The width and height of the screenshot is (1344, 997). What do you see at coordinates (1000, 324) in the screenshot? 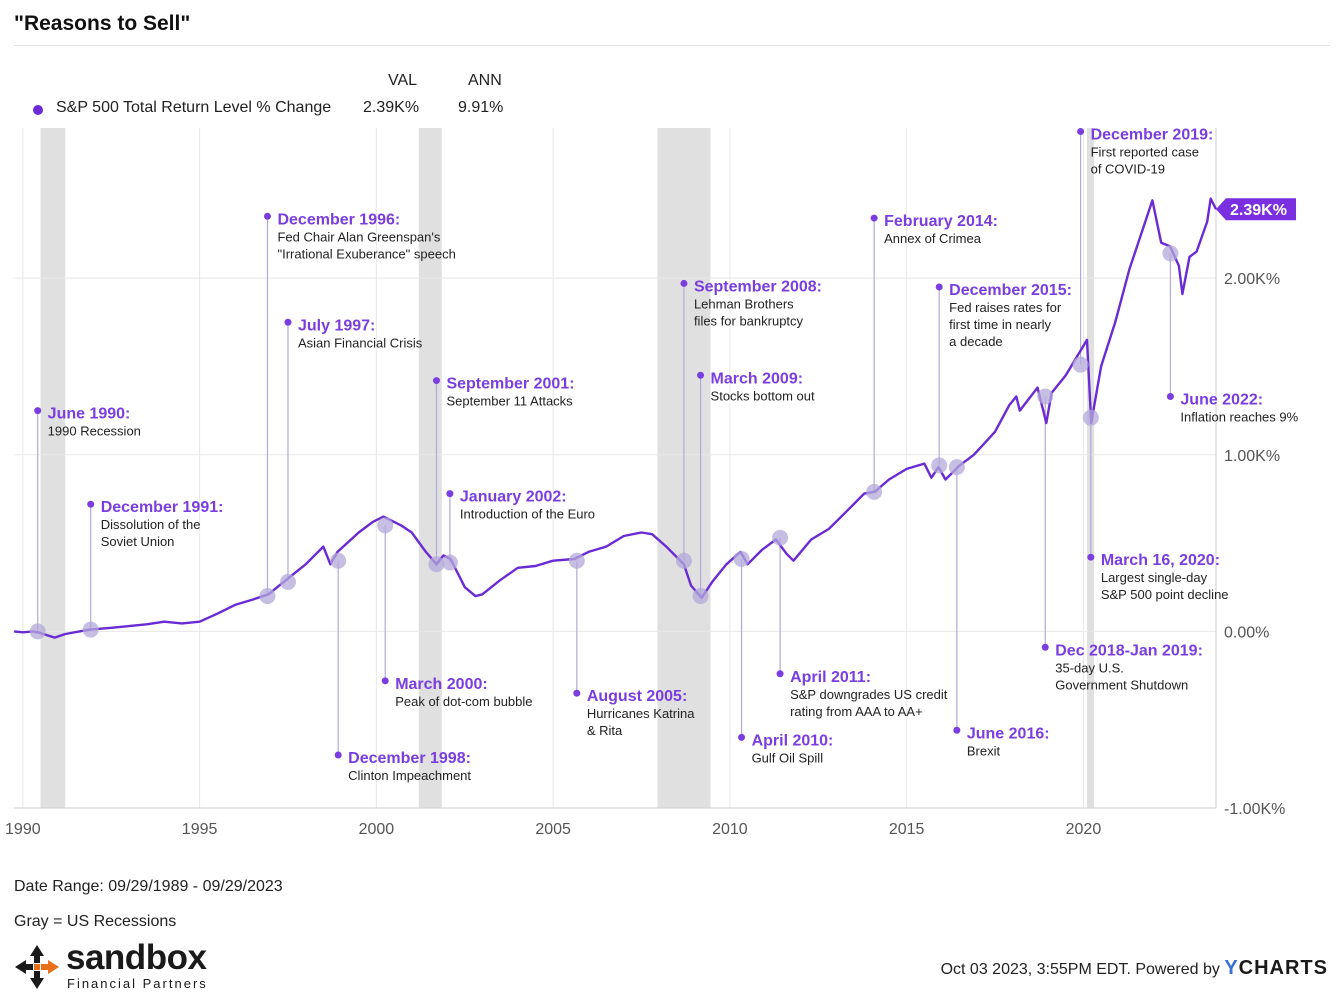
I see `annotation-text: first time in nearly` at bounding box center [1000, 324].